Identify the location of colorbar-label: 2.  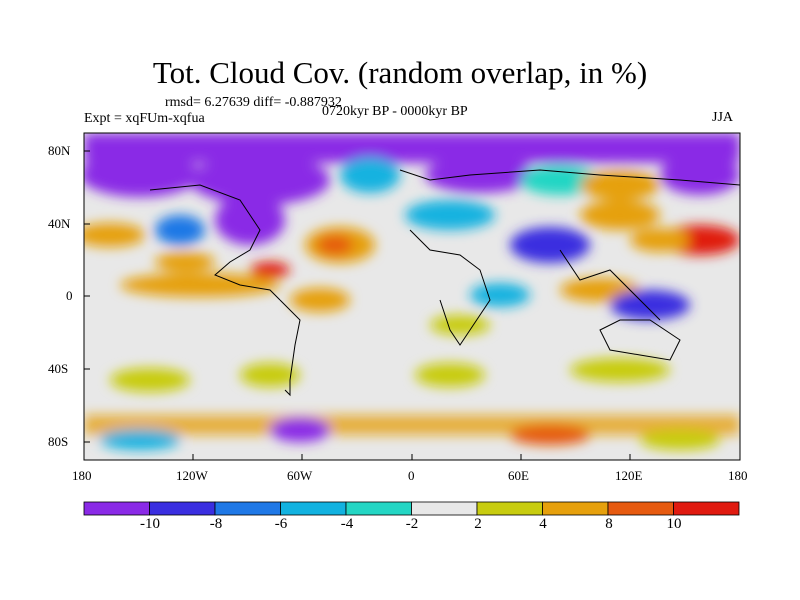
(478, 524).